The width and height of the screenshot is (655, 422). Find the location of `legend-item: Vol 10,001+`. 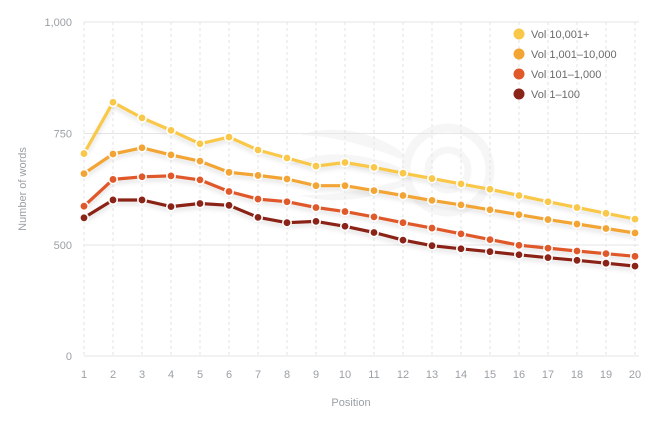

legend-item: Vol 10,001+ is located at coordinates (551, 34).